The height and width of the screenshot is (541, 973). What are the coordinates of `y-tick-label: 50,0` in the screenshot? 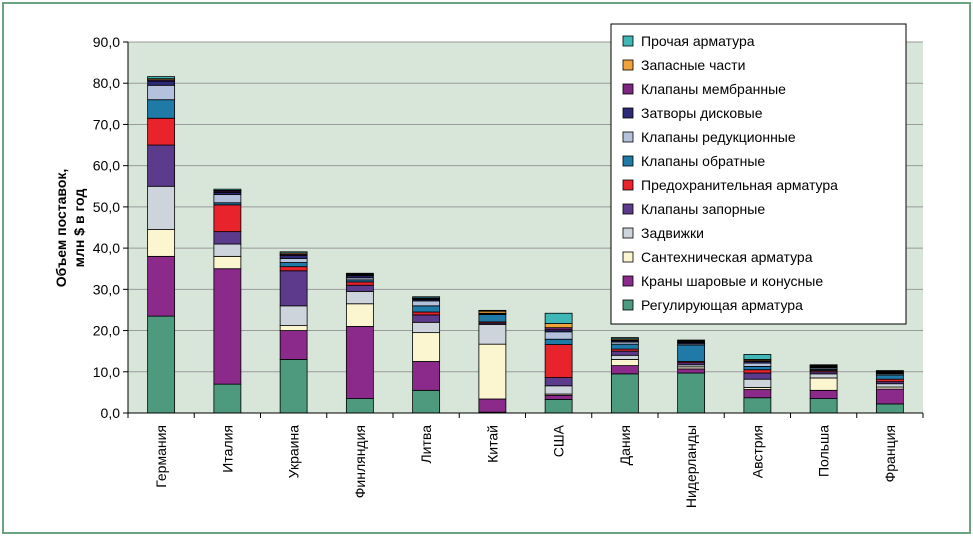 It's located at (106, 207).